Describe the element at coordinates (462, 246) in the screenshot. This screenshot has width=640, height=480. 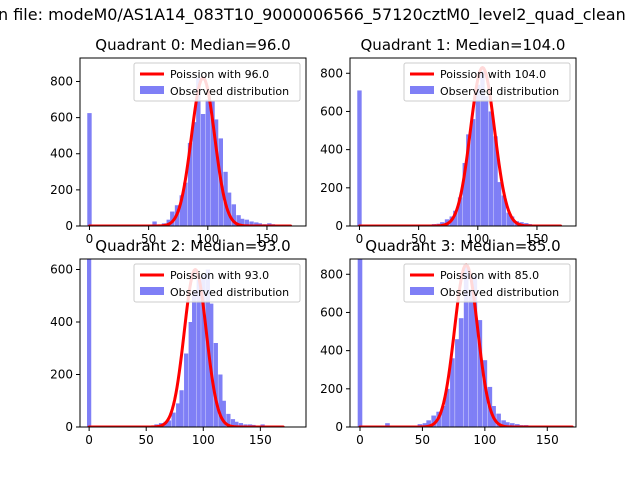
I see `quadrant-3-title: Quadrant 3: Median=85.0` at that location.